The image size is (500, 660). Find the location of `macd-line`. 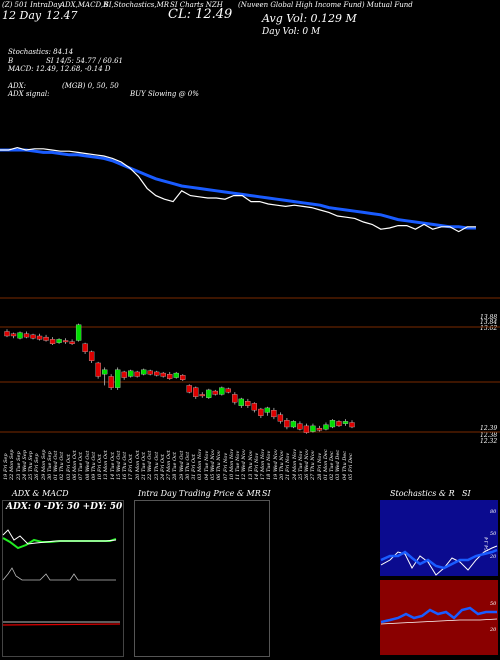

macd-line is located at coordinates (238, 189).